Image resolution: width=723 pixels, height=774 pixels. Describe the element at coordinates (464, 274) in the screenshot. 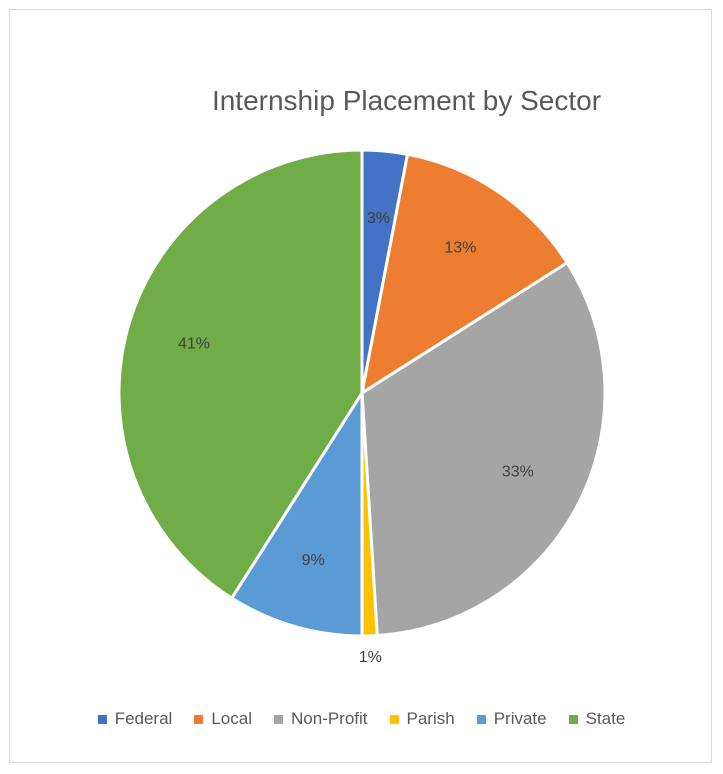

I see `pie-slice-local` at that location.